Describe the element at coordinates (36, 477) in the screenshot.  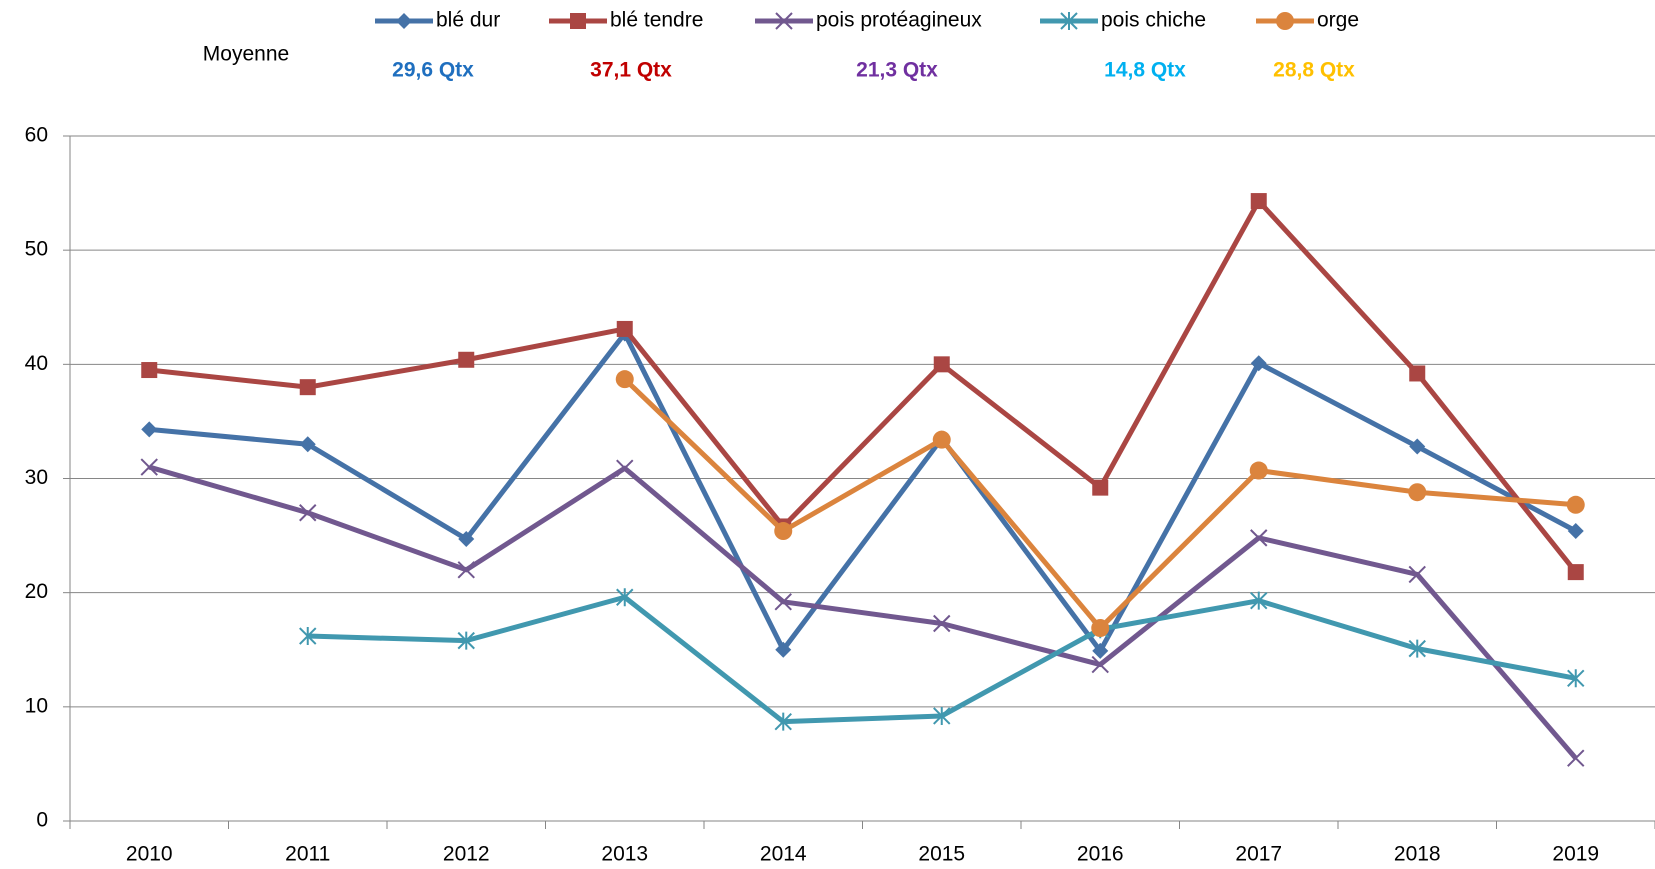
I see `y-tick-label: 30` at that location.